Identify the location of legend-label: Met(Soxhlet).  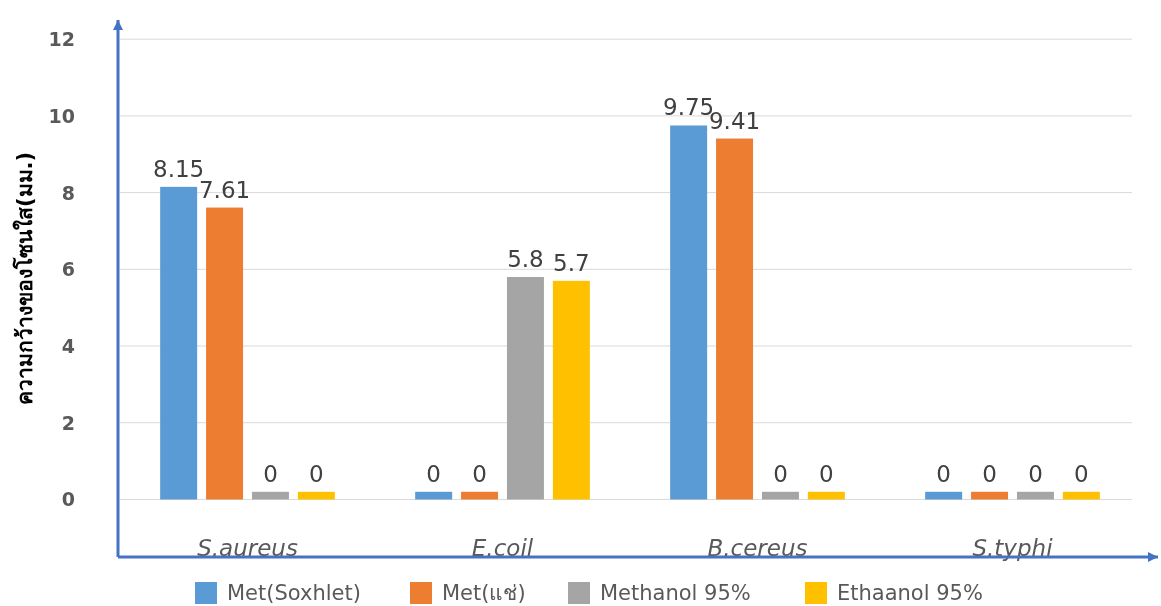
(294, 593).